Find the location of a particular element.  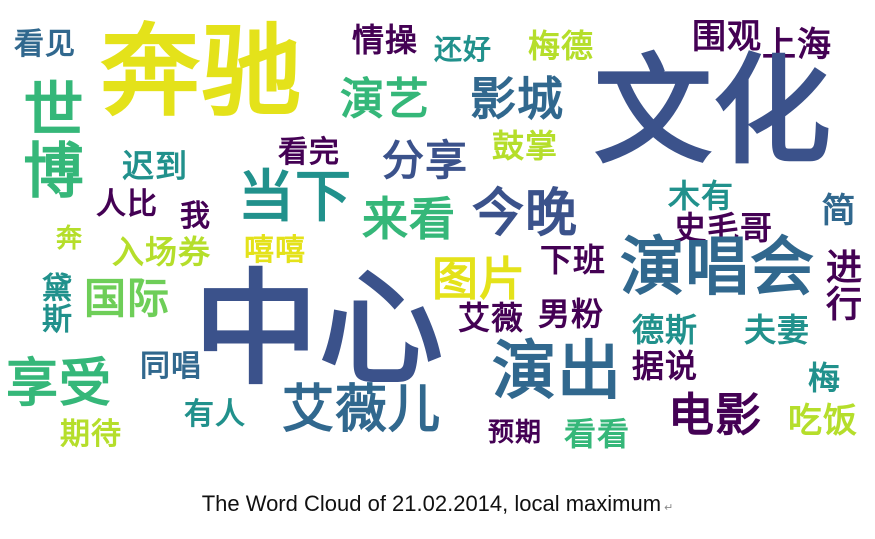

word: 分享 is located at coordinates (425, 160).